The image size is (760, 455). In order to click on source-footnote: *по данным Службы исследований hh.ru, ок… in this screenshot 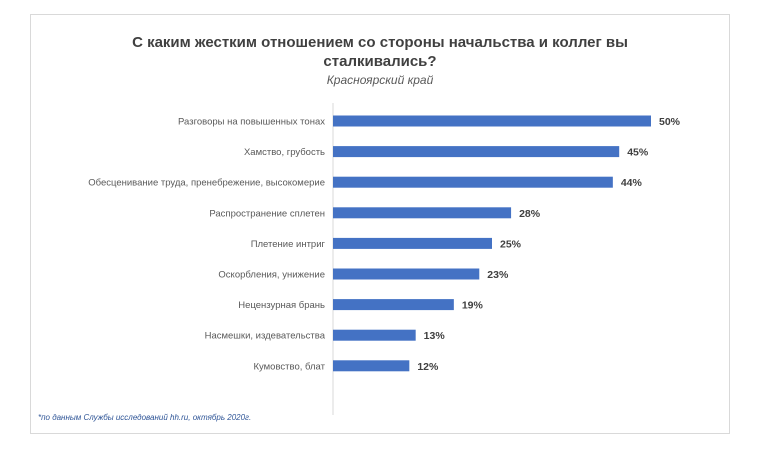, I will do `click(145, 417)`.